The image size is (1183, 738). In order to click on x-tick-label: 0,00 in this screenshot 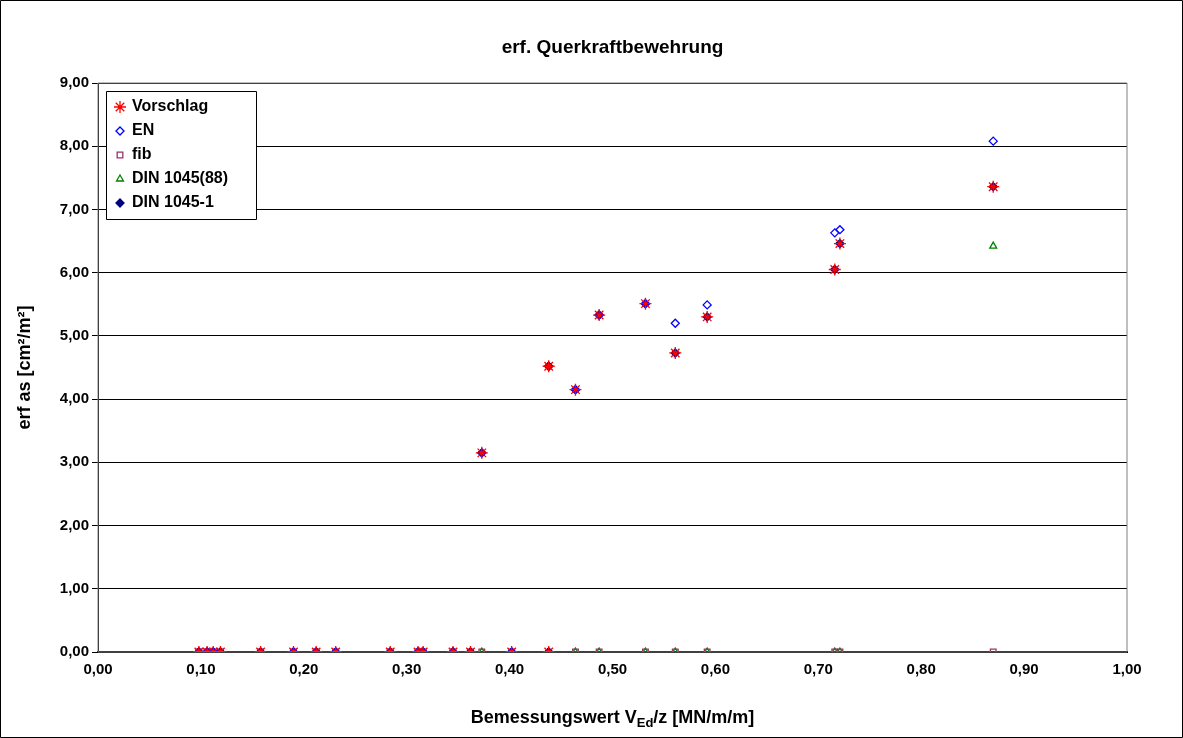, I will do `click(98, 669)`.